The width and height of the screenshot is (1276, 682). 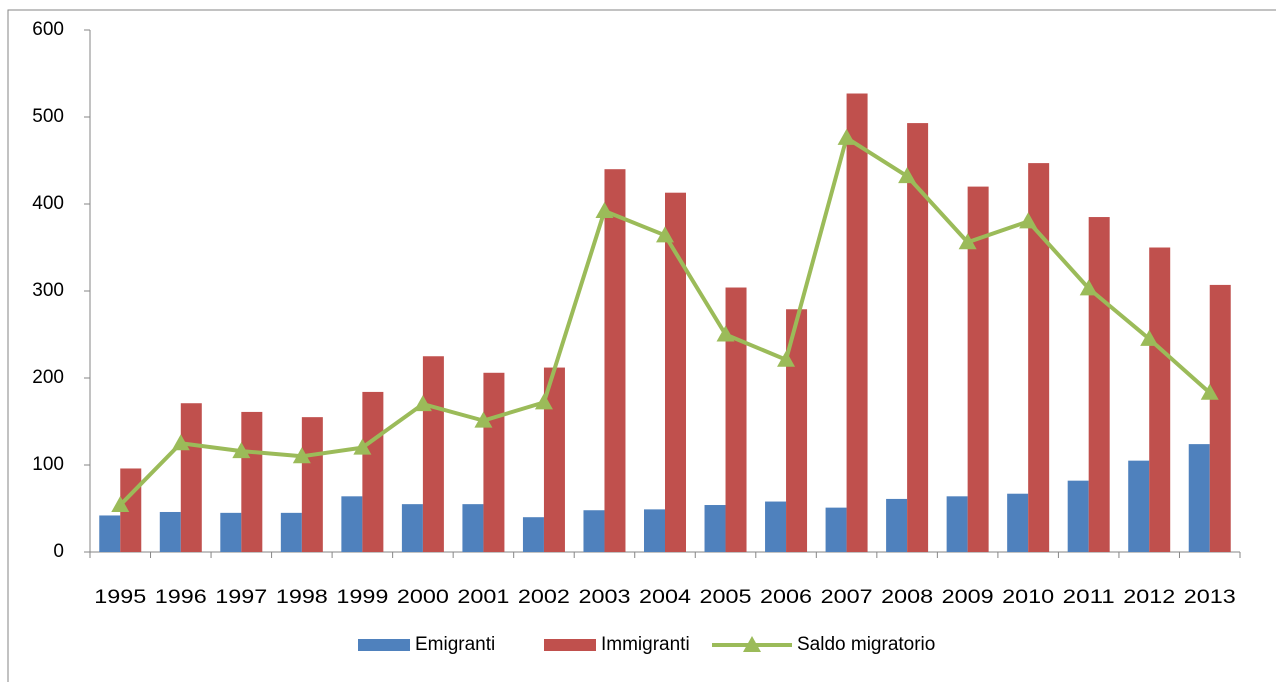 What do you see at coordinates (665, 597) in the screenshot?
I see `x-tick-label: 2004` at bounding box center [665, 597].